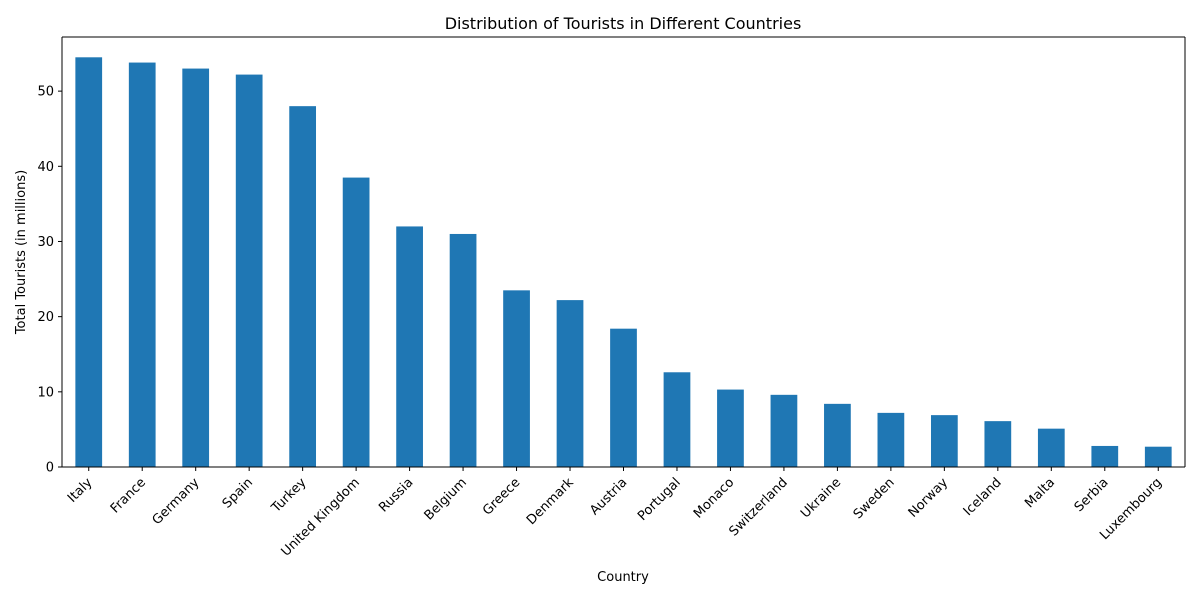  I want to click on y-axis: 0 10 20 30 40 50, so click(50, 256).